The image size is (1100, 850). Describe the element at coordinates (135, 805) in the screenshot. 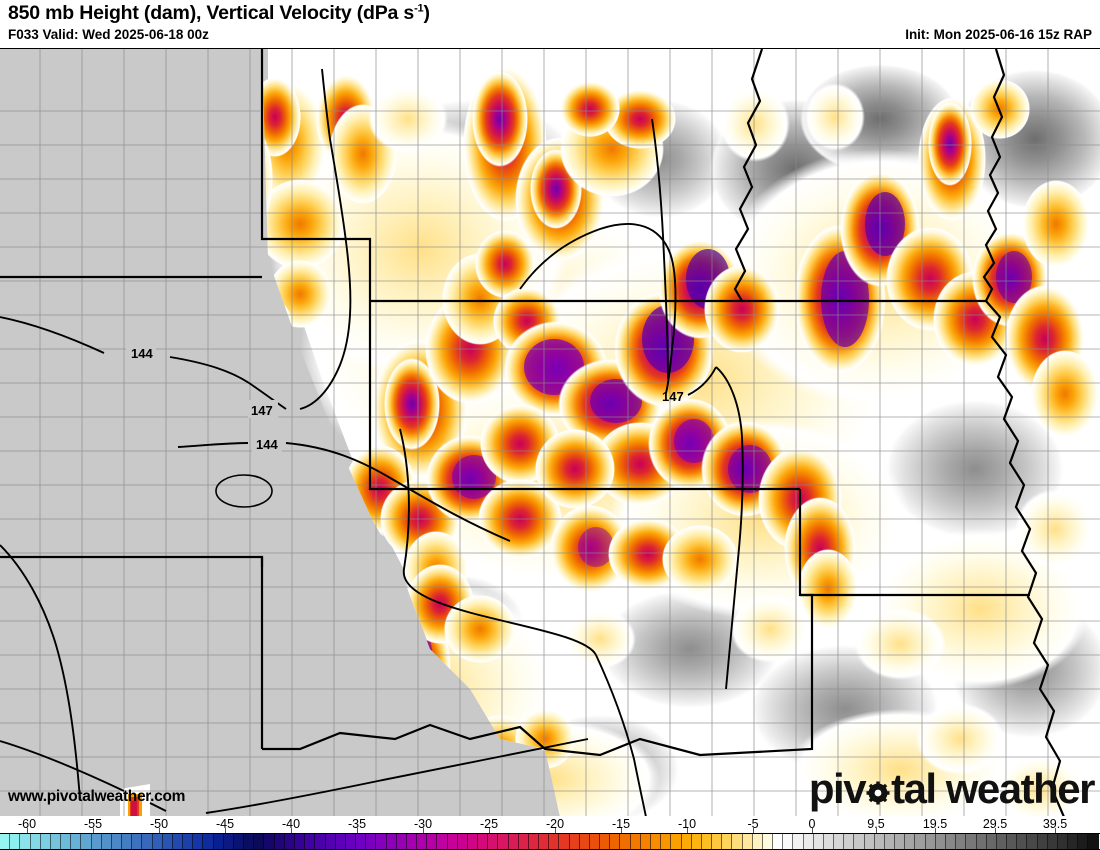

I see `panhandle-cell` at that location.